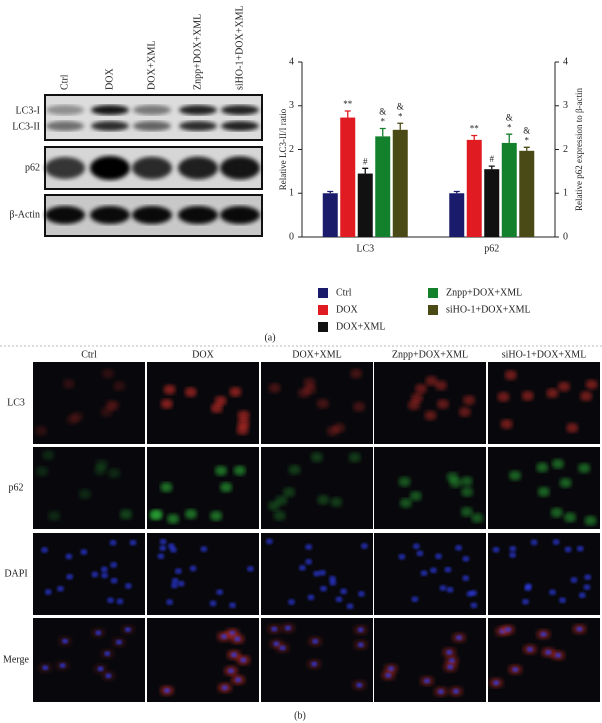 Image resolution: width=602 pixels, height=723 pixels. Describe the element at coordinates (291, 61) in the screenshot. I see `y-tick-label: 4` at that location.